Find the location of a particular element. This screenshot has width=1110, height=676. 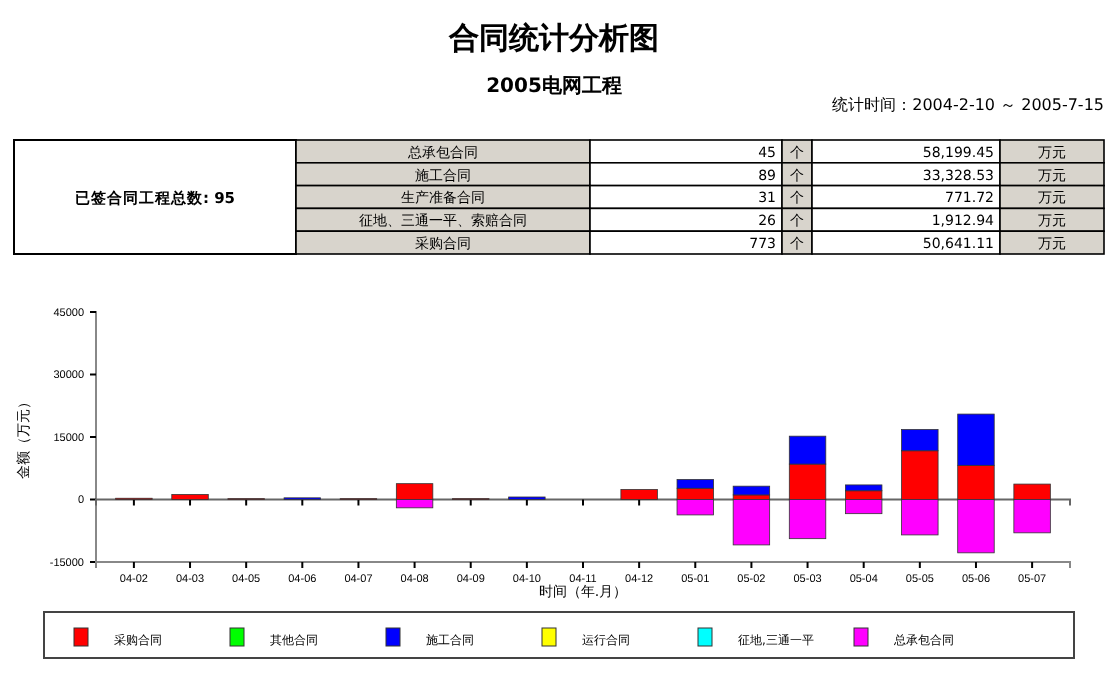

chart-title: 合同统计分析图 is located at coordinates (553, 38).